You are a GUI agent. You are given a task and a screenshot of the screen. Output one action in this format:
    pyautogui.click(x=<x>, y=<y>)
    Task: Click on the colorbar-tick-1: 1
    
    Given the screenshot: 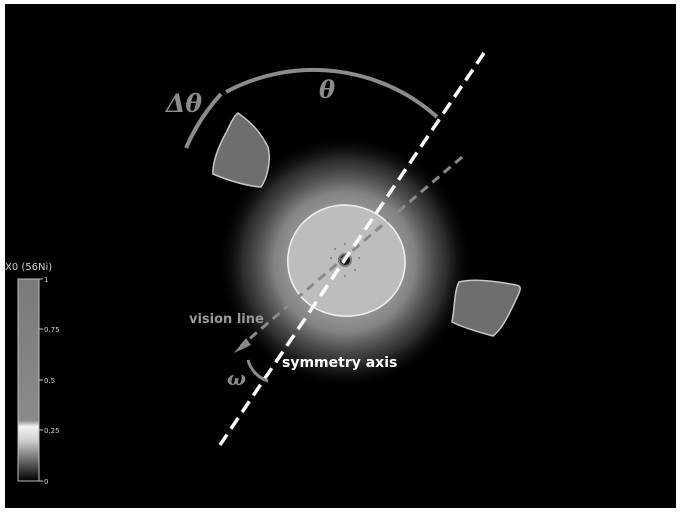 What is the action you would take?
    pyautogui.click(x=46, y=280)
    